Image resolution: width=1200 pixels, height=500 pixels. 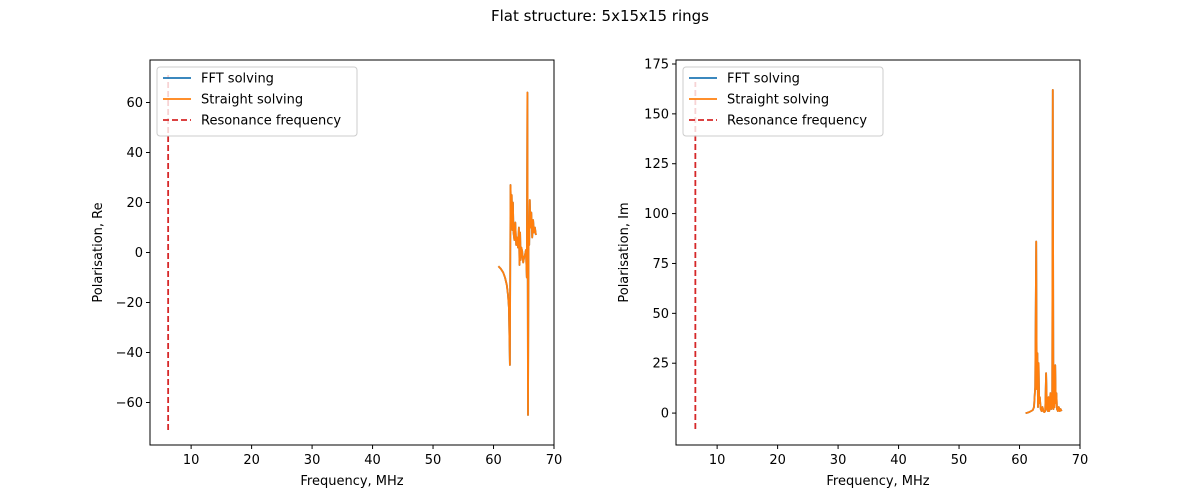 I want to click on left-series-fft, so click(x=517, y=253).